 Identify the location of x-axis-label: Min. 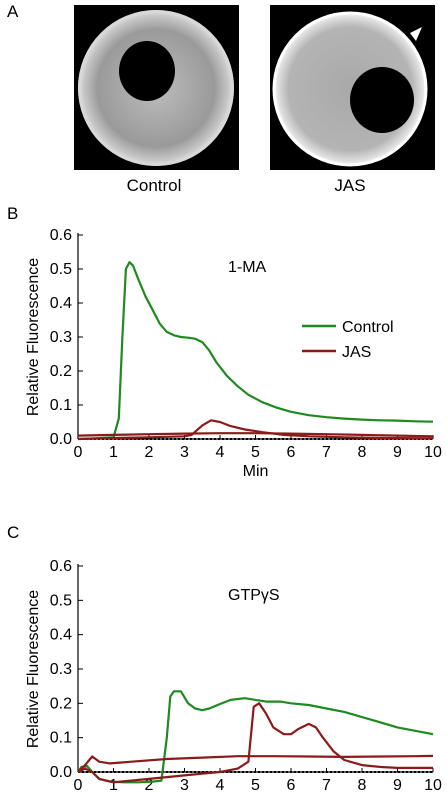
(256, 471).